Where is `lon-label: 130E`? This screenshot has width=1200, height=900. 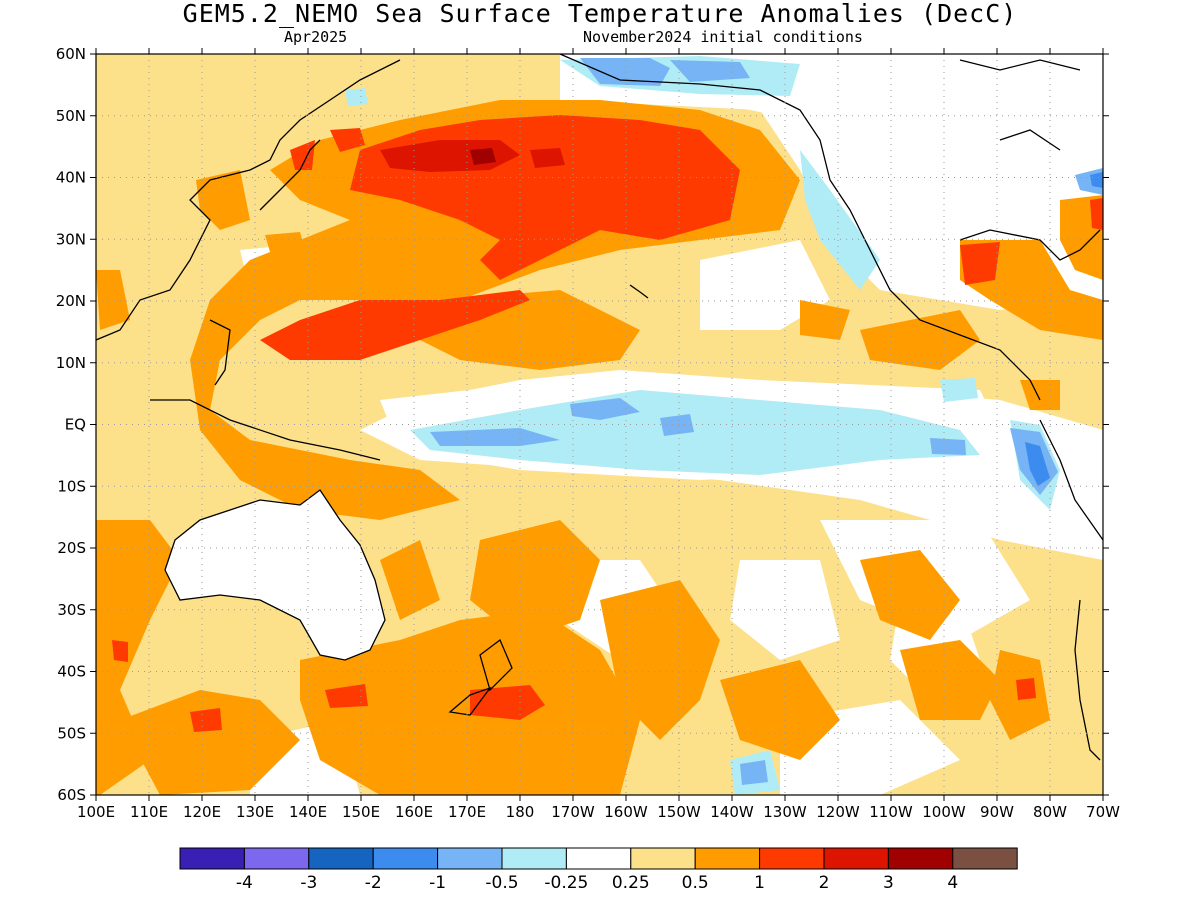 lon-label: 130E is located at coordinates (255, 812).